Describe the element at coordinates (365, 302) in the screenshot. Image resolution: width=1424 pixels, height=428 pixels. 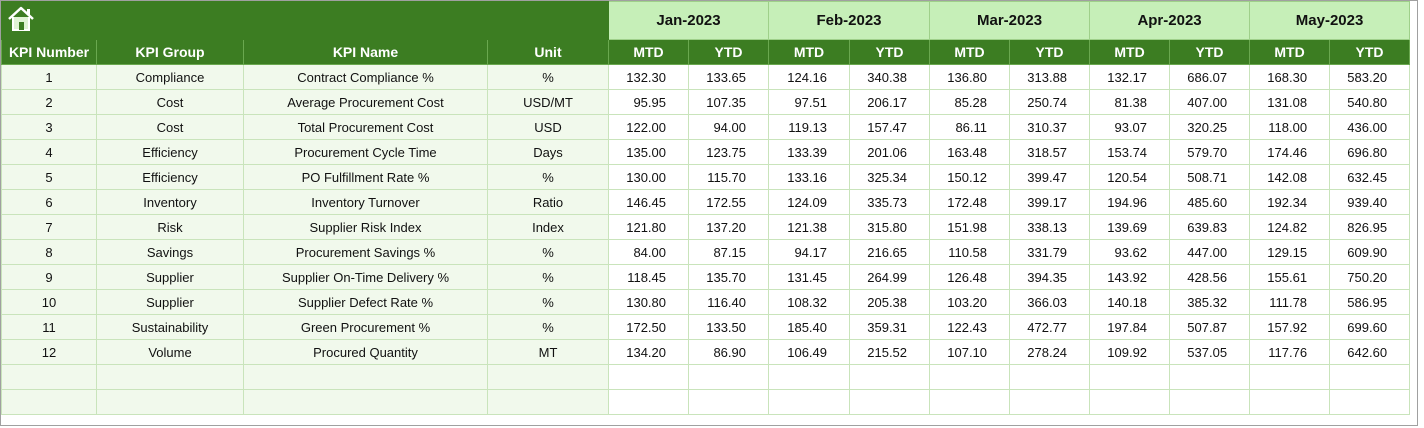
I see `label-cell: Supplier Defect Rate %` at that location.